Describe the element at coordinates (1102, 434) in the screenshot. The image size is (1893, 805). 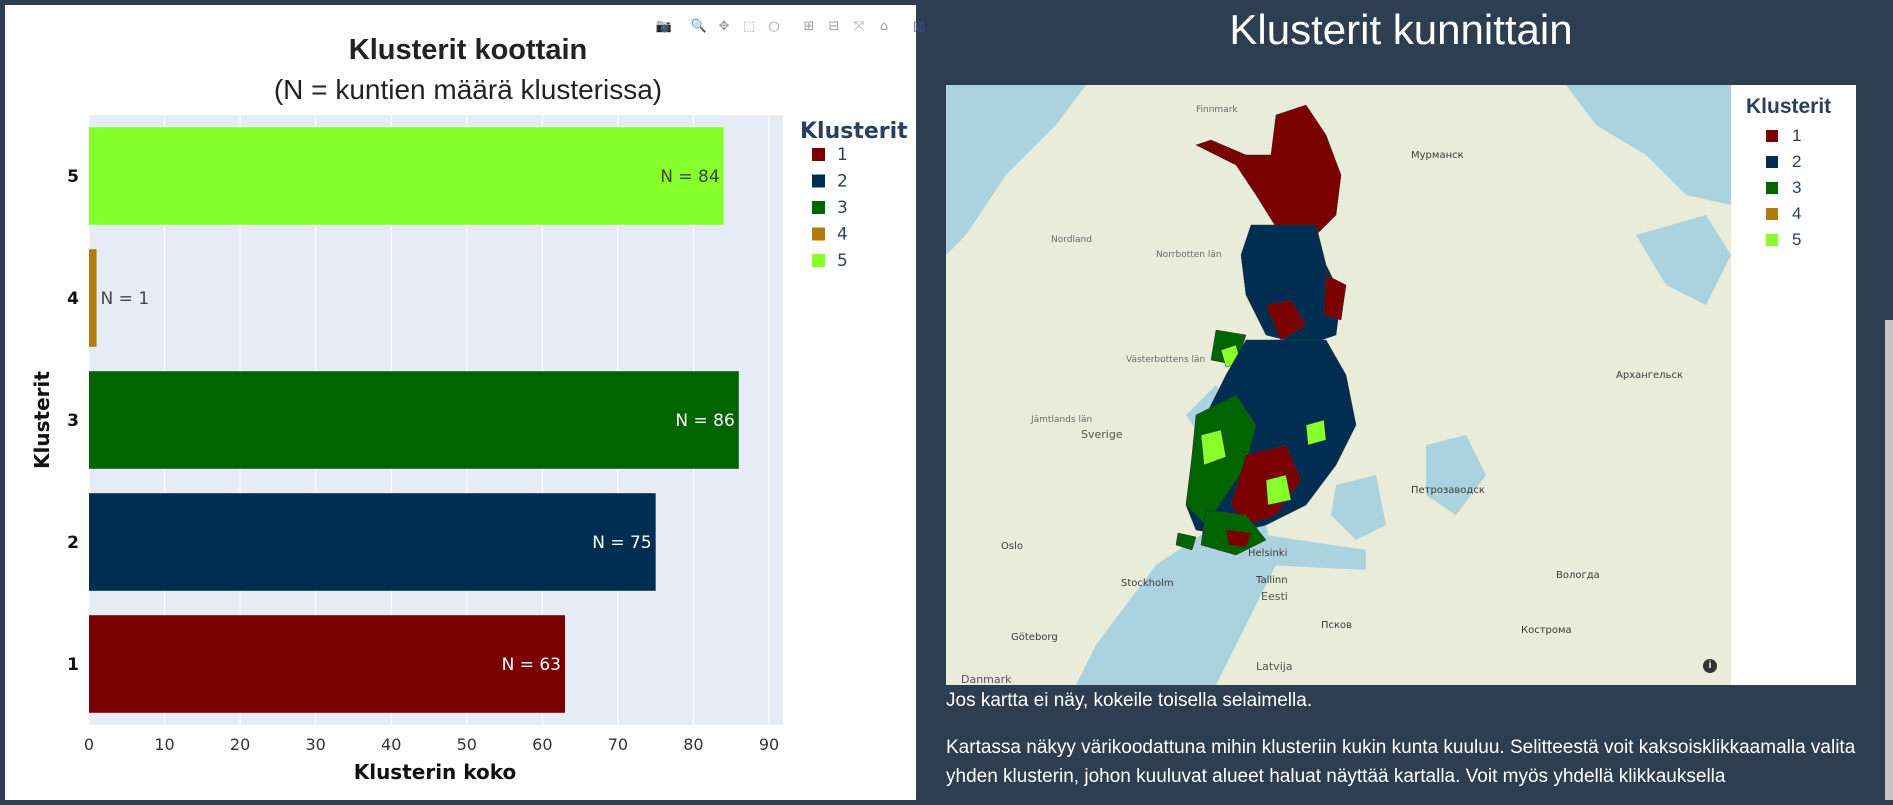
I see `map-label-sverige: Sverige` at that location.